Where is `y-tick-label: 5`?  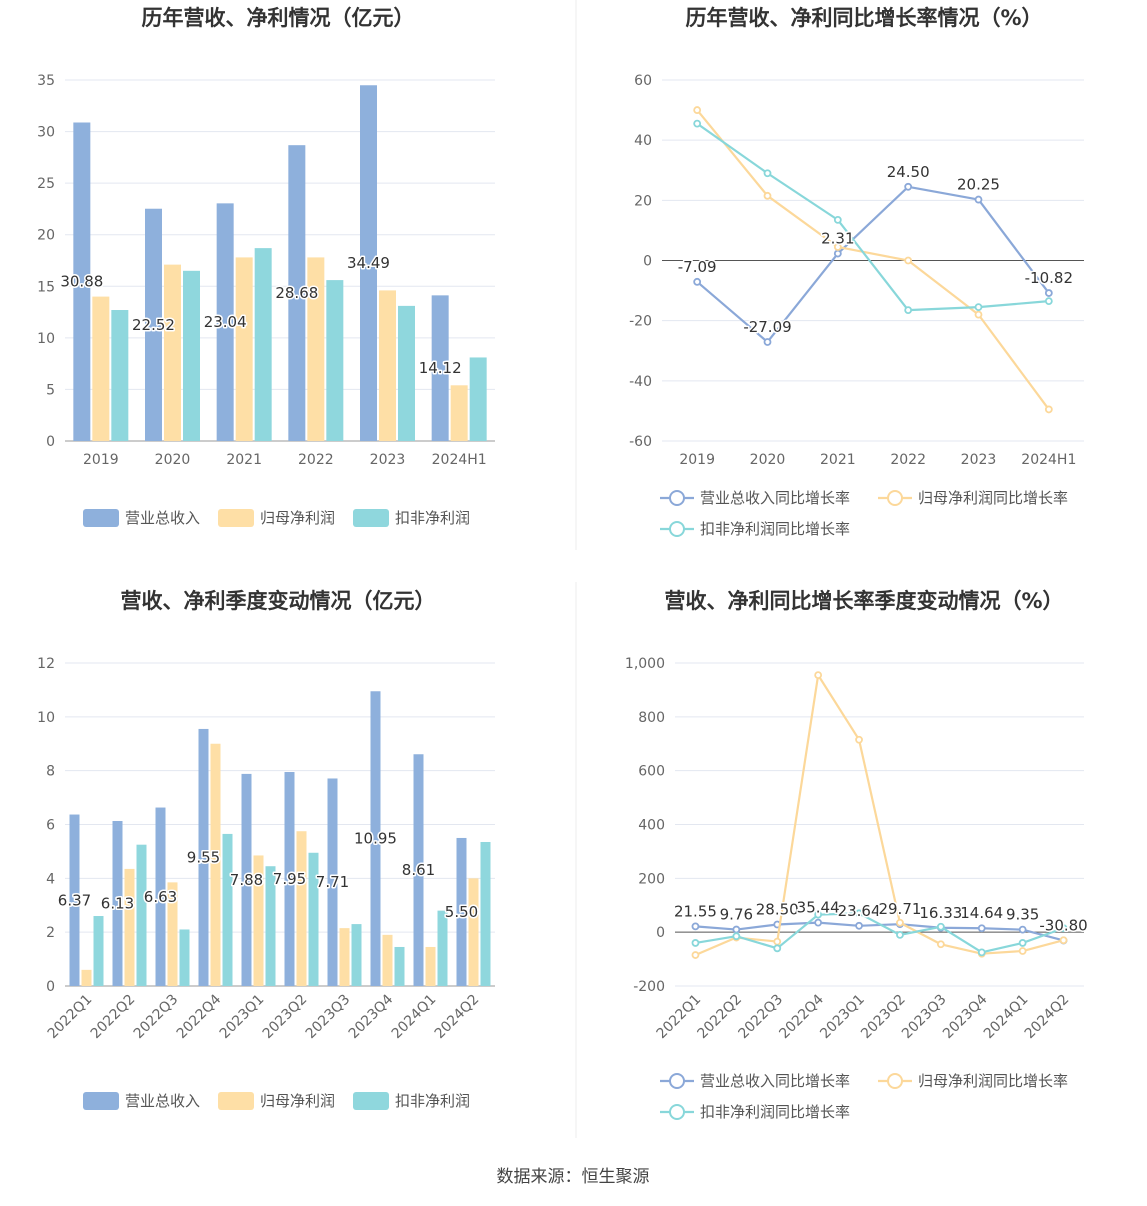 y-tick-label: 5 is located at coordinates (50, 390).